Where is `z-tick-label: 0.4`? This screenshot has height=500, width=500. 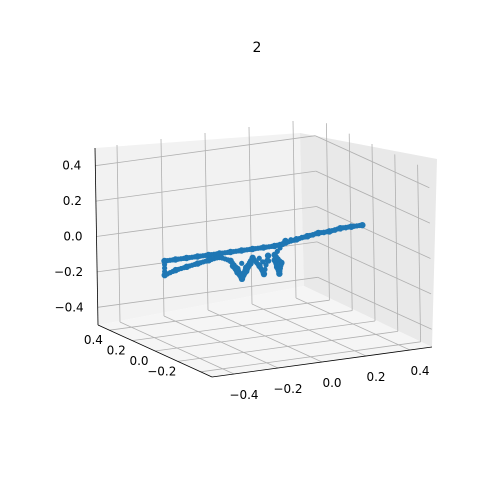 z-tick-label: 0.4 is located at coordinates (71, 166).